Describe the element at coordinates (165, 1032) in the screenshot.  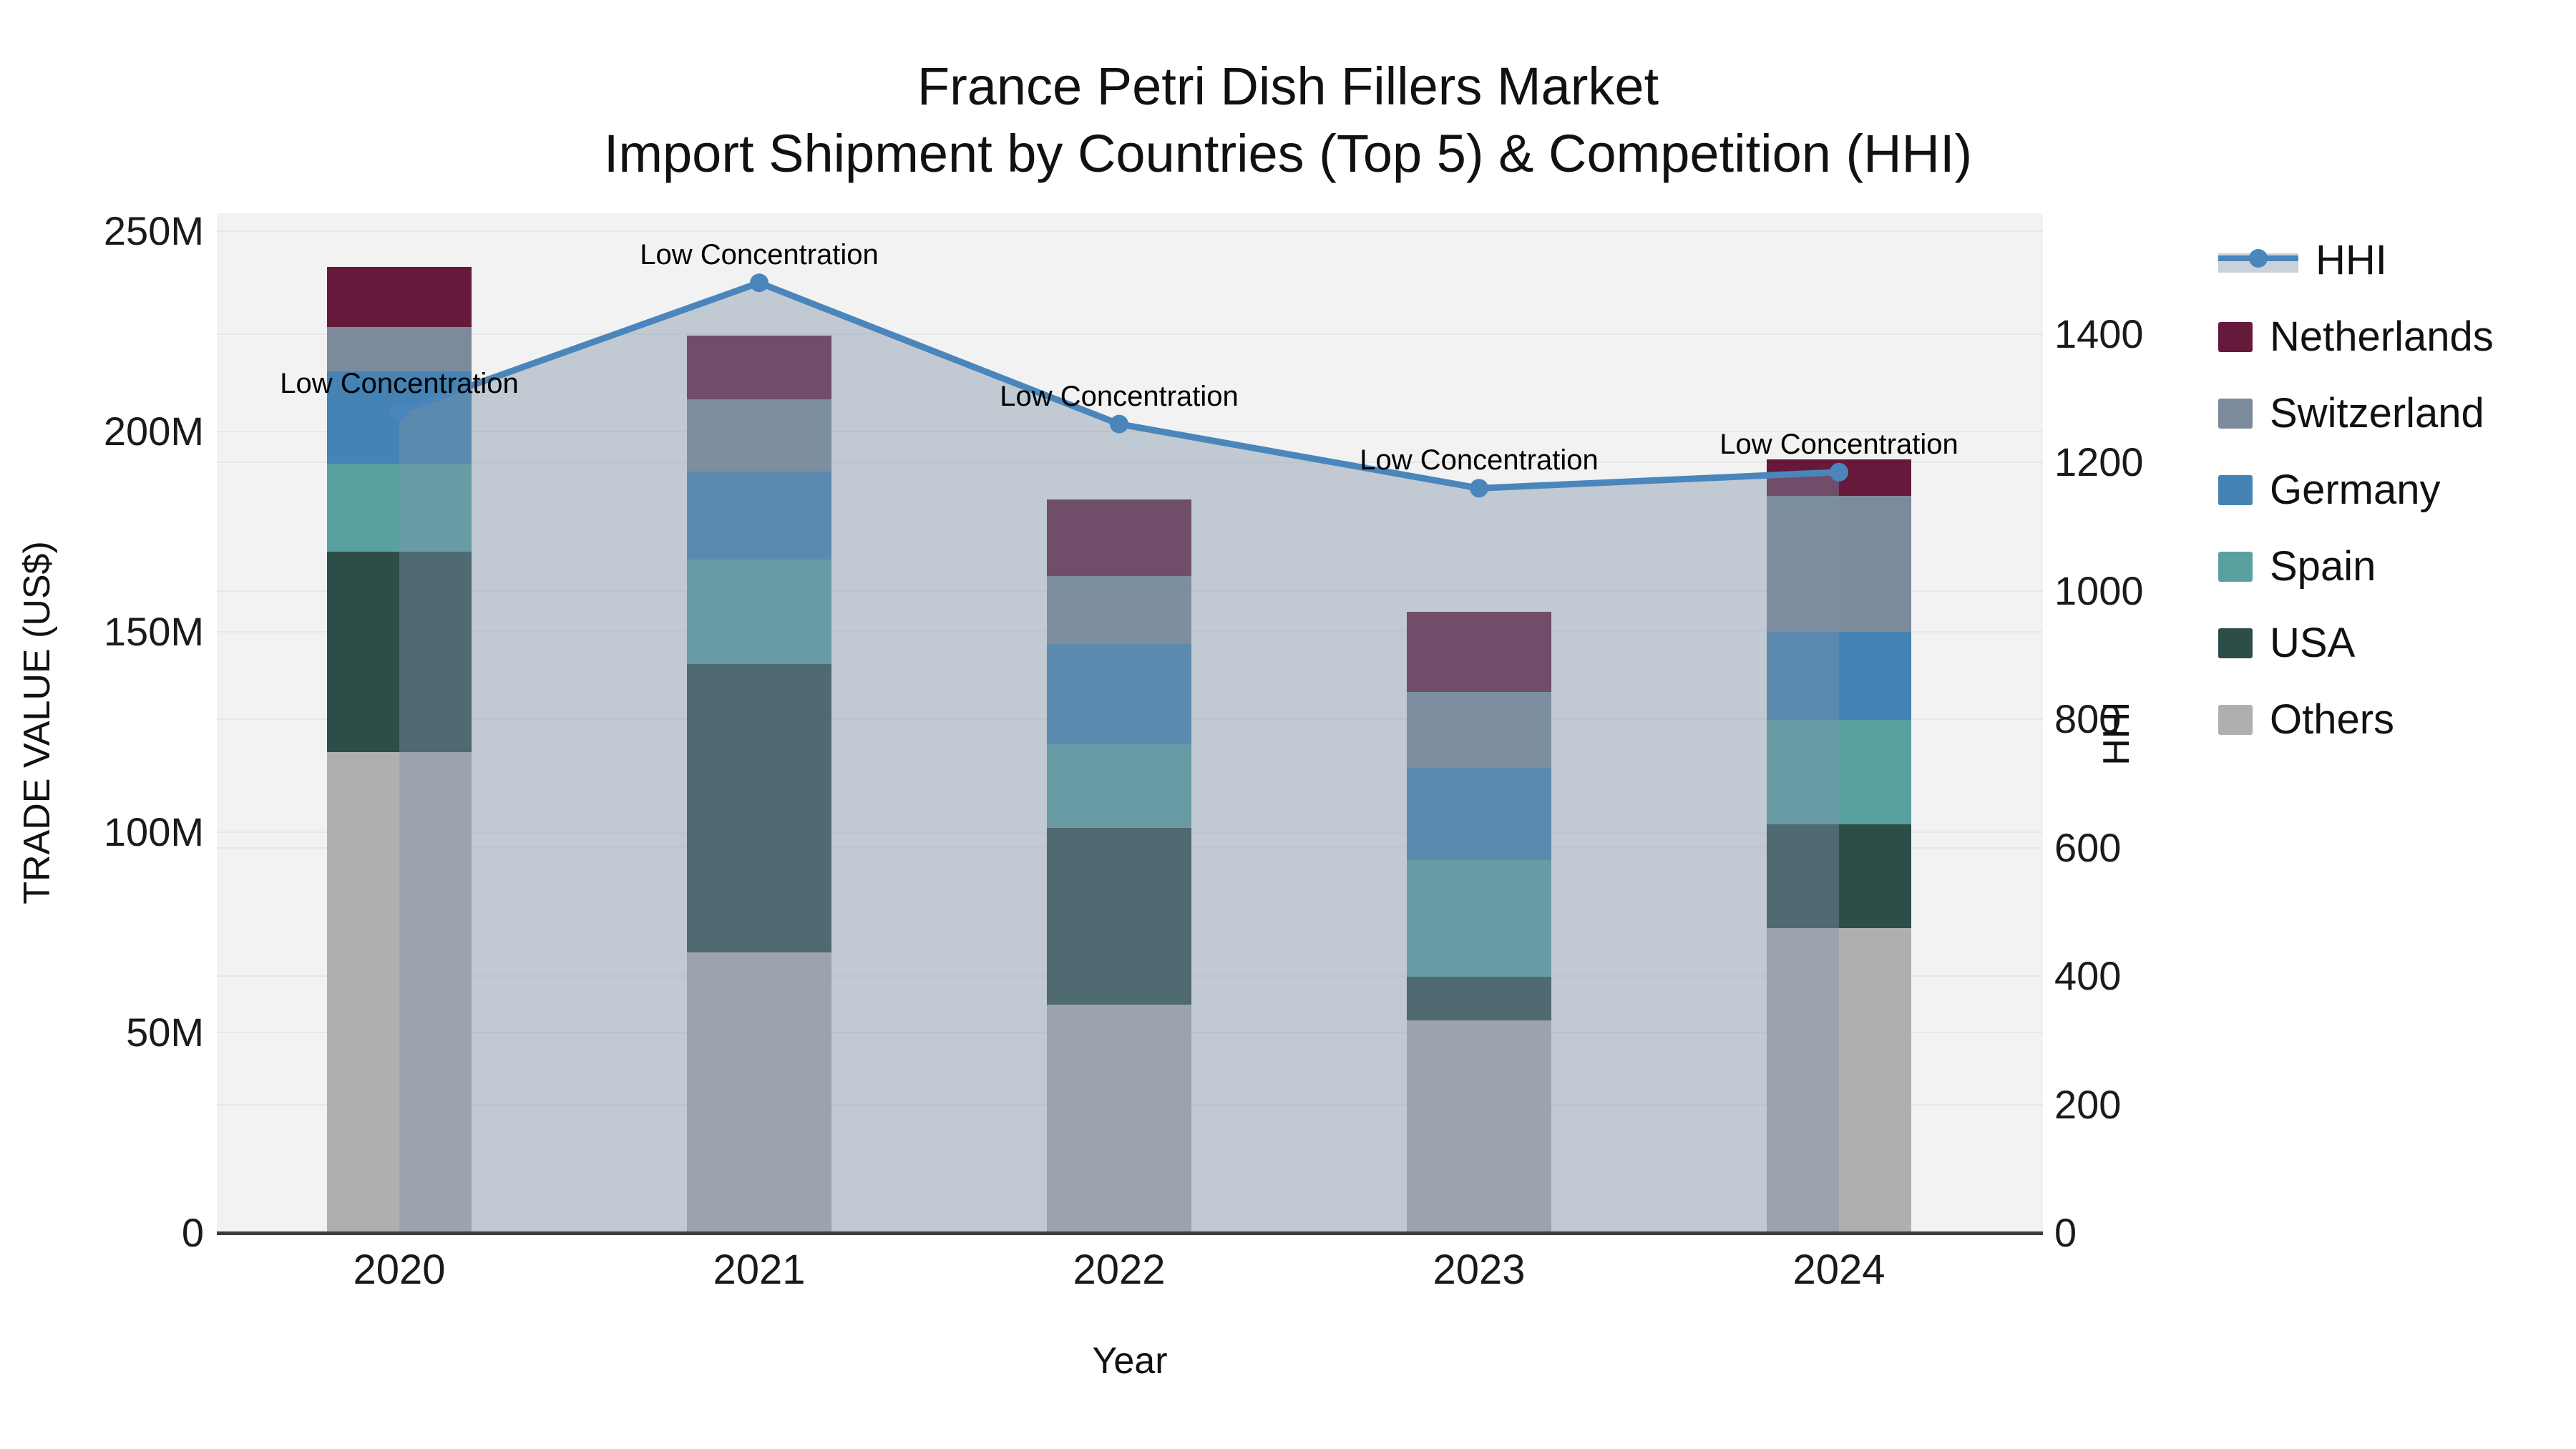
I see `y-left-tick-50M: 50M` at that location.